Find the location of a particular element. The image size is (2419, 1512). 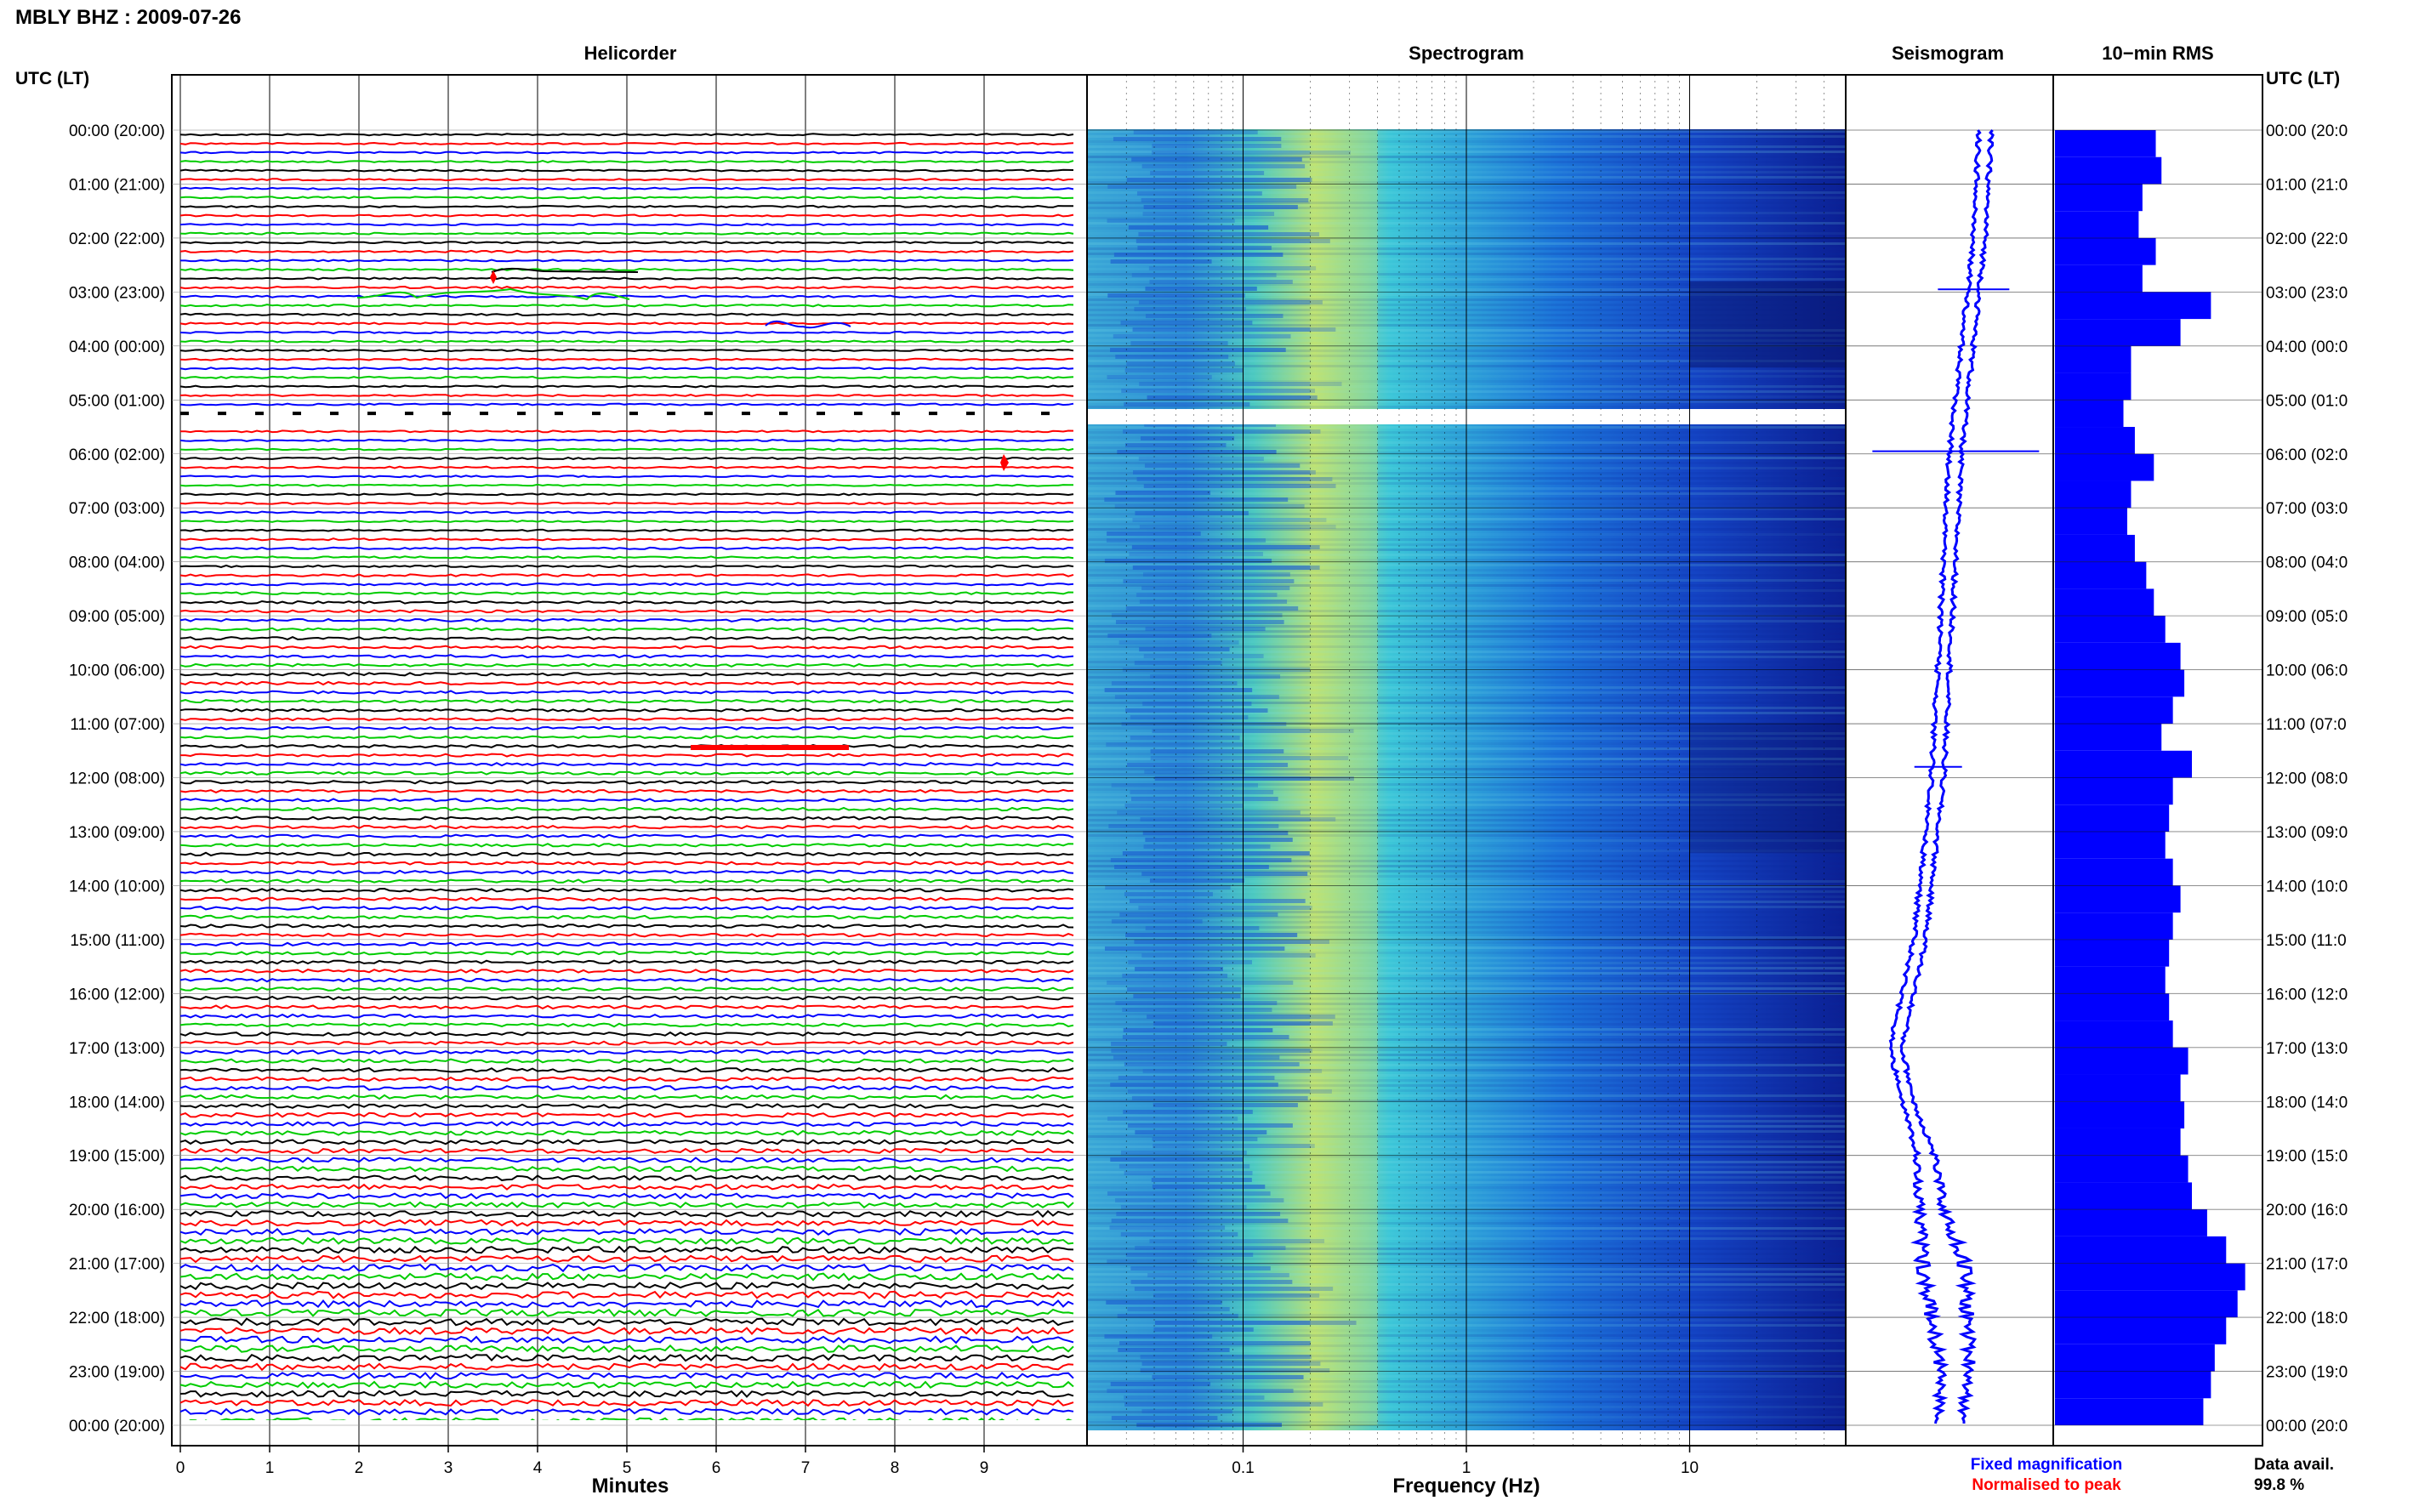

data-avail-label: Data avail. is located at coordinates (2294, 1465).